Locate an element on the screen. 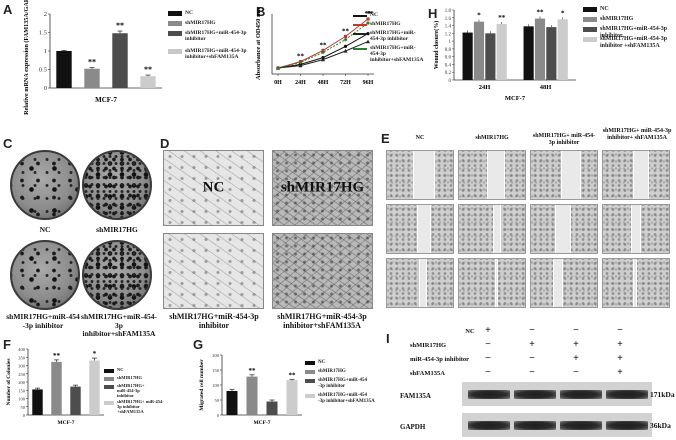 The width and height of the screenshot is (676, 440). transwell-image-inhibitor is located at coordinates (213, 271).